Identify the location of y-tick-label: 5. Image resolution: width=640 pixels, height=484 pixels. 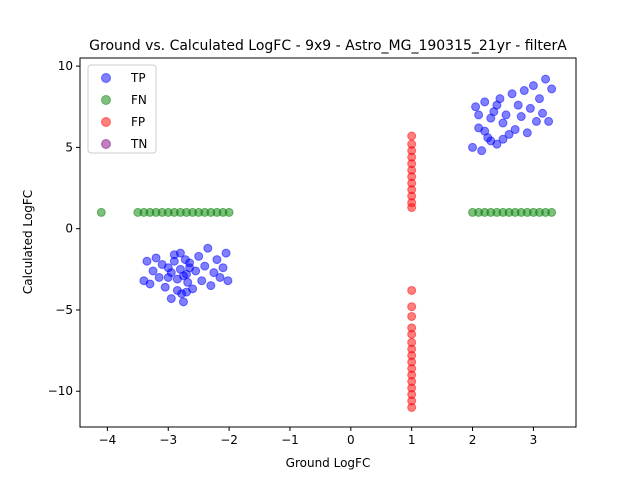
(69, 147).